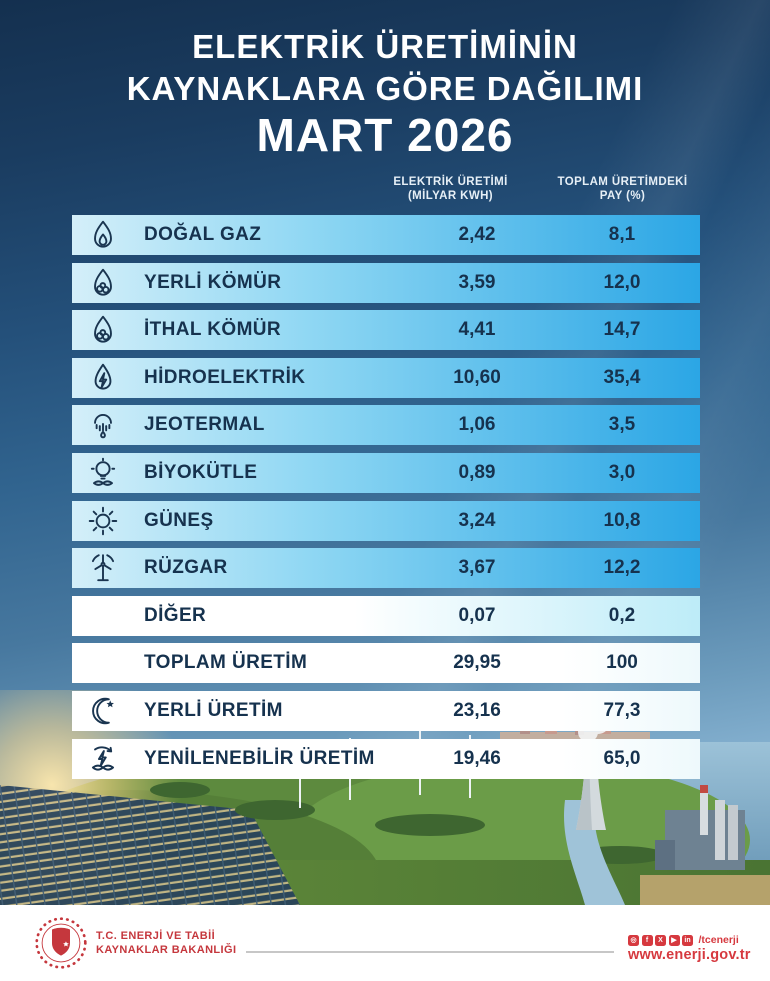  Describe the element at coordinates (477, 568) in the screenshot. I see `production-value: 3,67` at that location.